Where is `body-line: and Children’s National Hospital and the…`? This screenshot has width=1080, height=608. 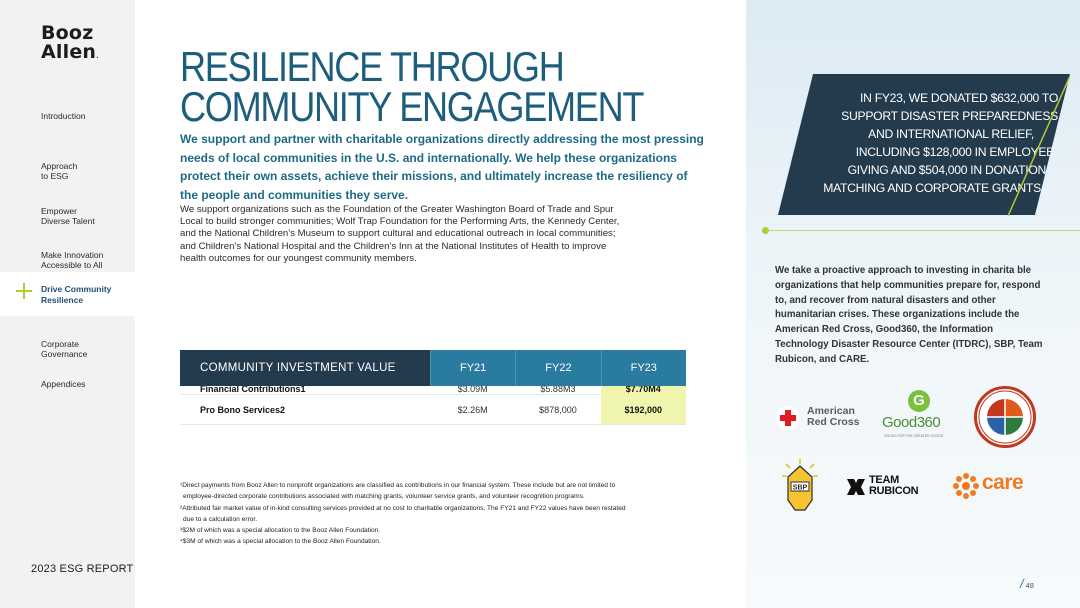 body-line: and Children’s National Hospital and the… is located at coordinates (393, 246).